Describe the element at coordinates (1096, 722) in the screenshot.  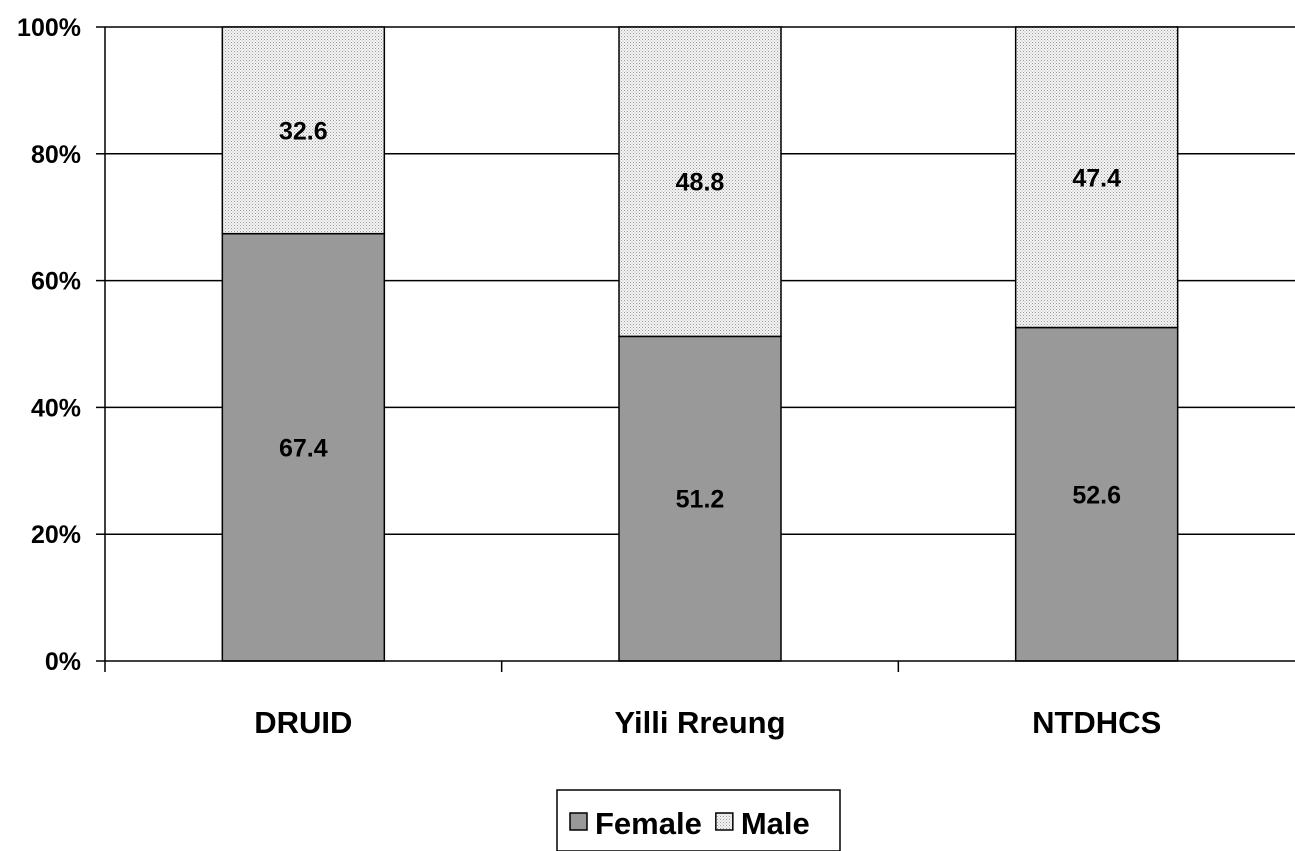
I see `x-category-label: NTDHCS` at that location.